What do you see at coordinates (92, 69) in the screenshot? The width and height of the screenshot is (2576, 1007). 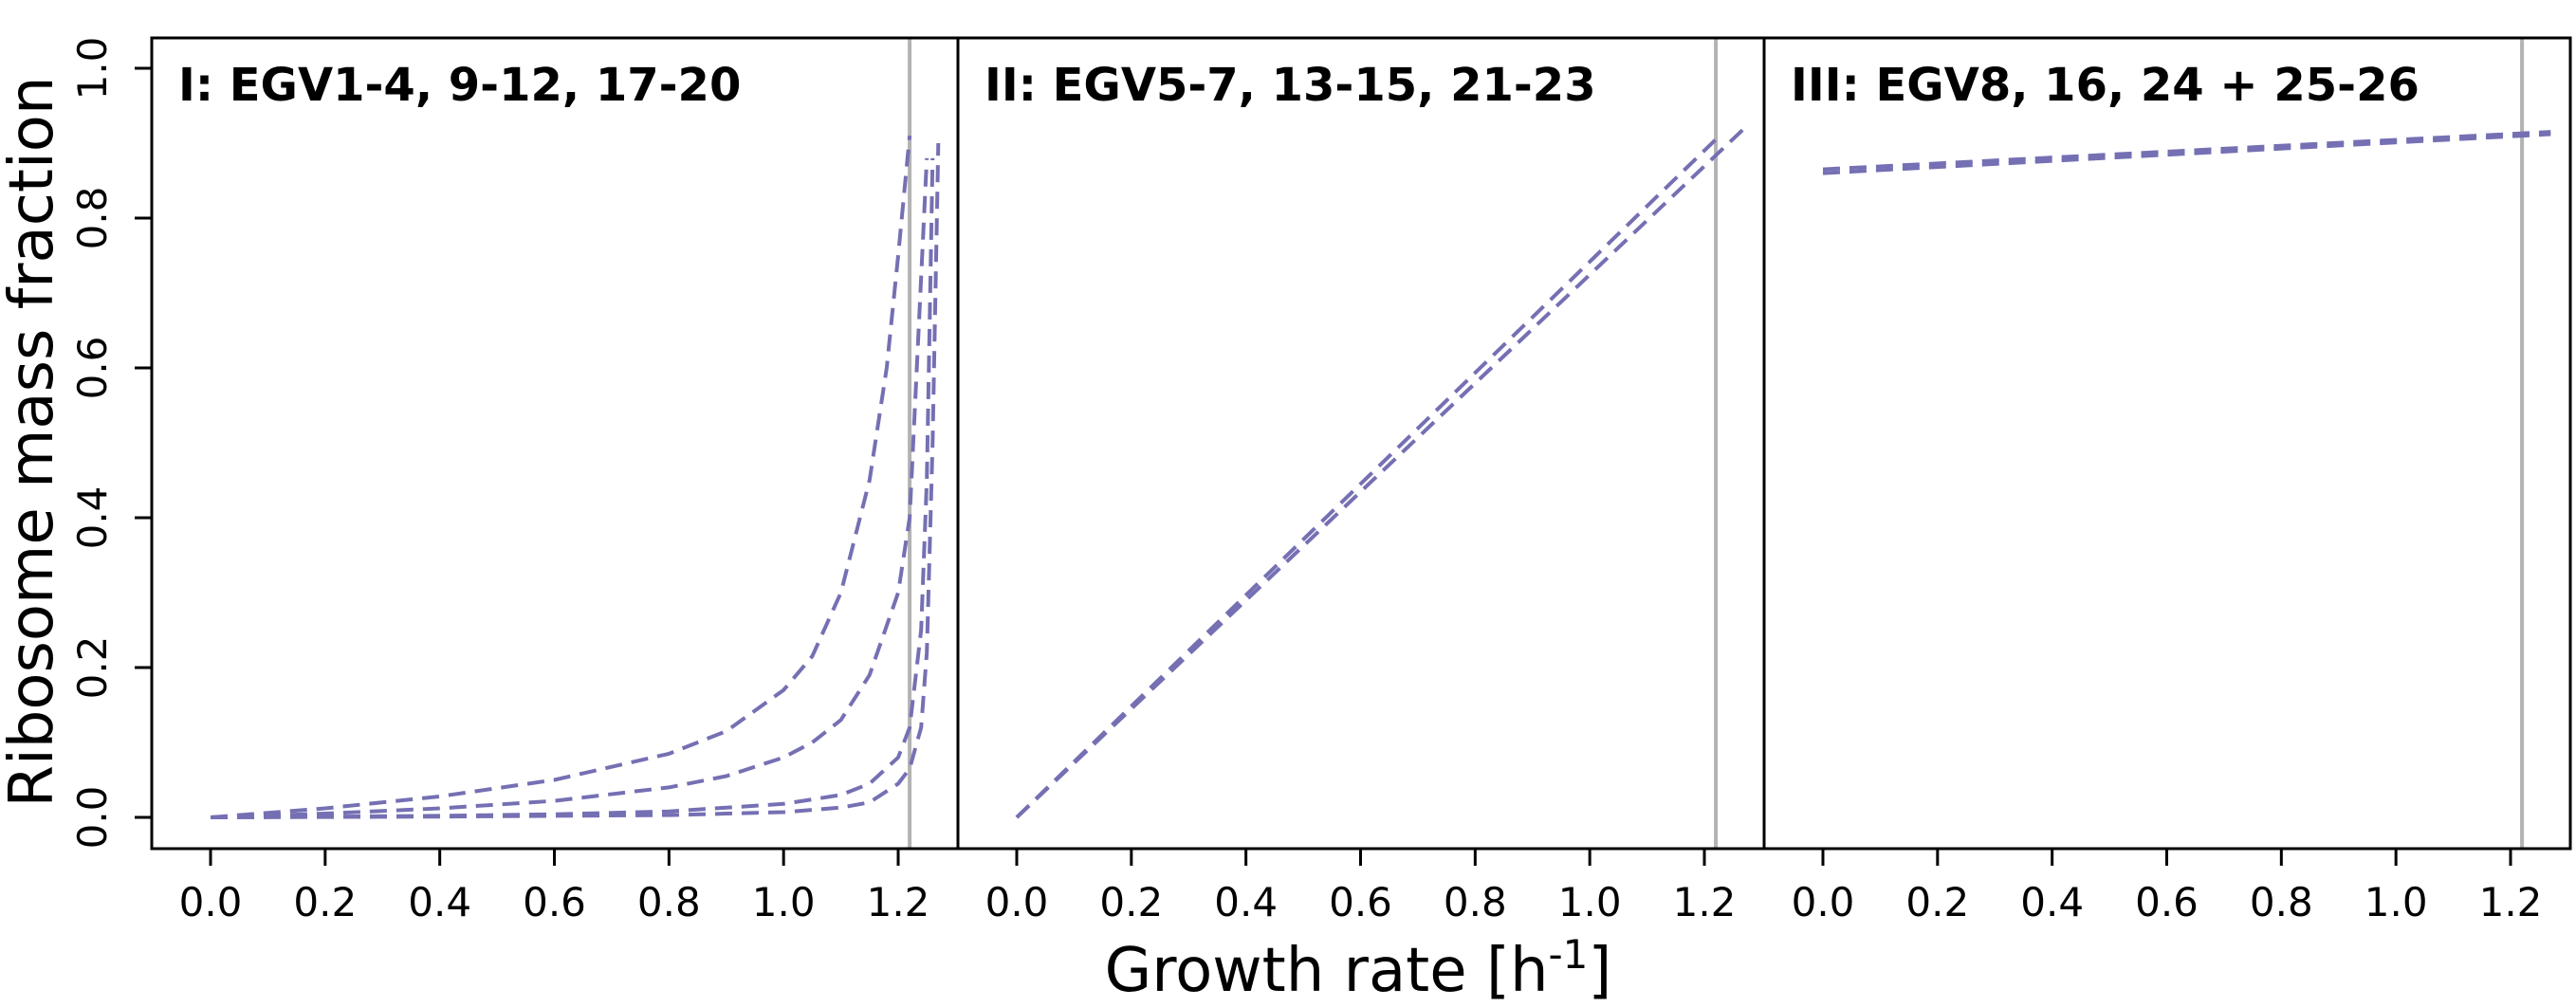 I see `y-tick-label: 1.0` at bounding box center [92, 69].